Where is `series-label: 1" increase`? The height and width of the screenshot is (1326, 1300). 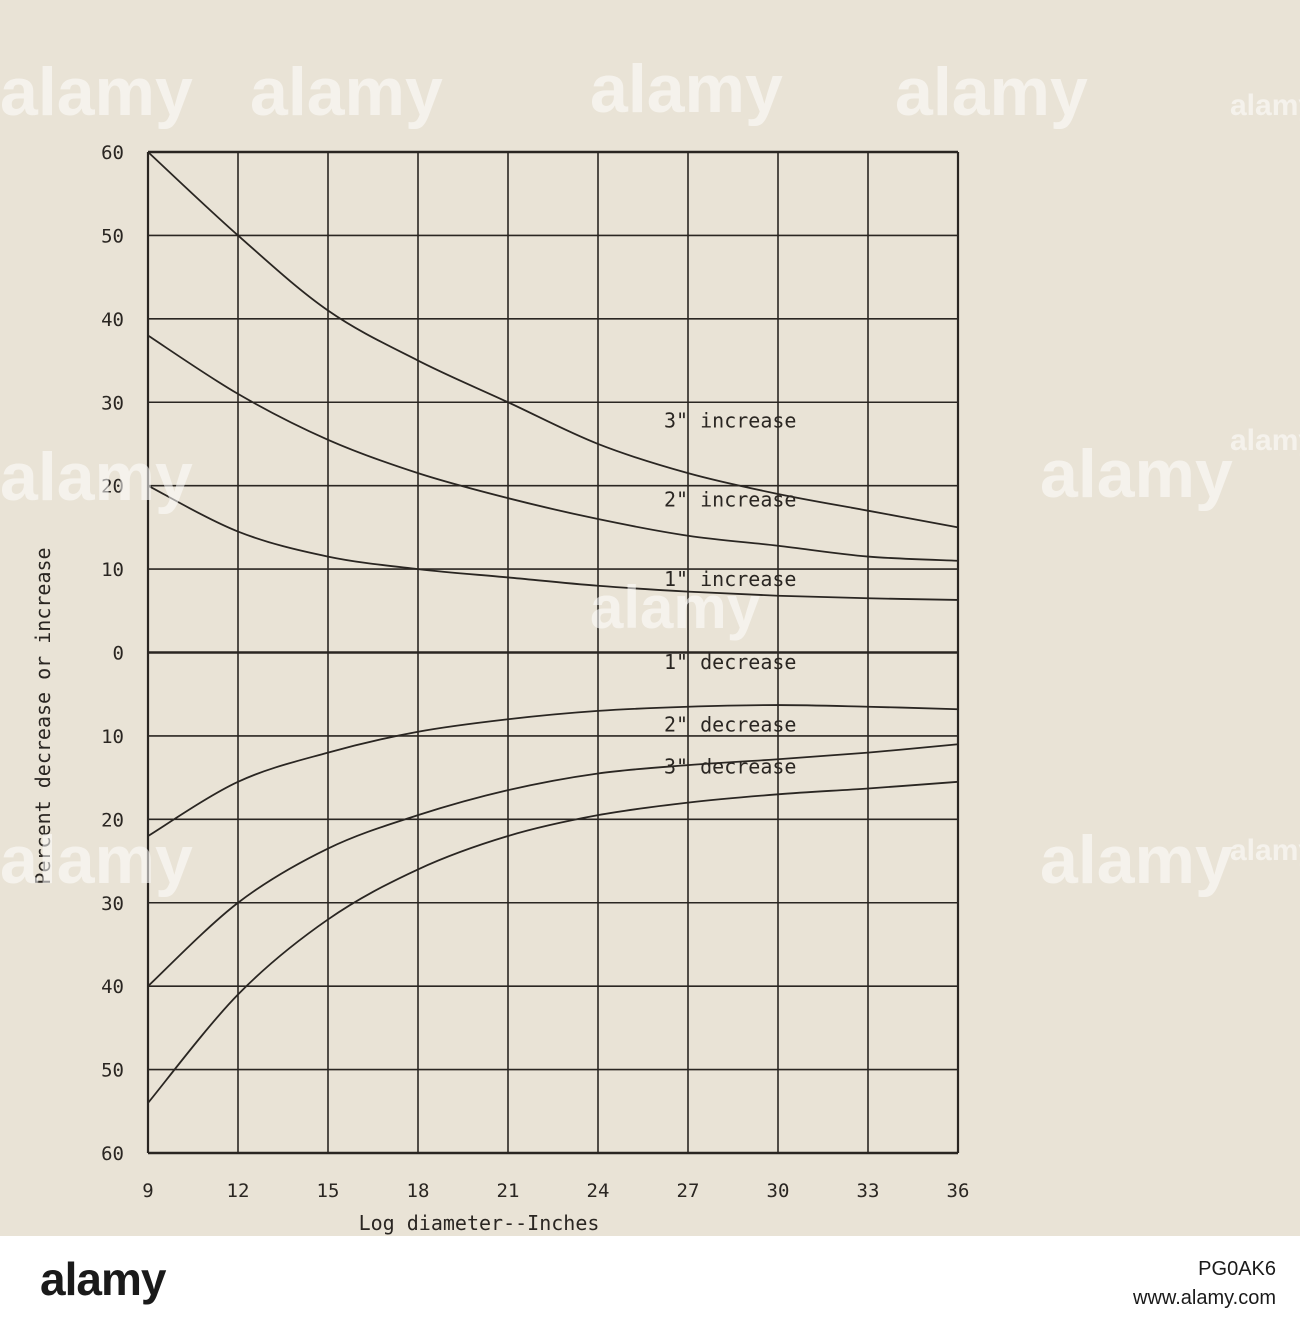
series-label: 1" increase is located at coordinates (730, 579).